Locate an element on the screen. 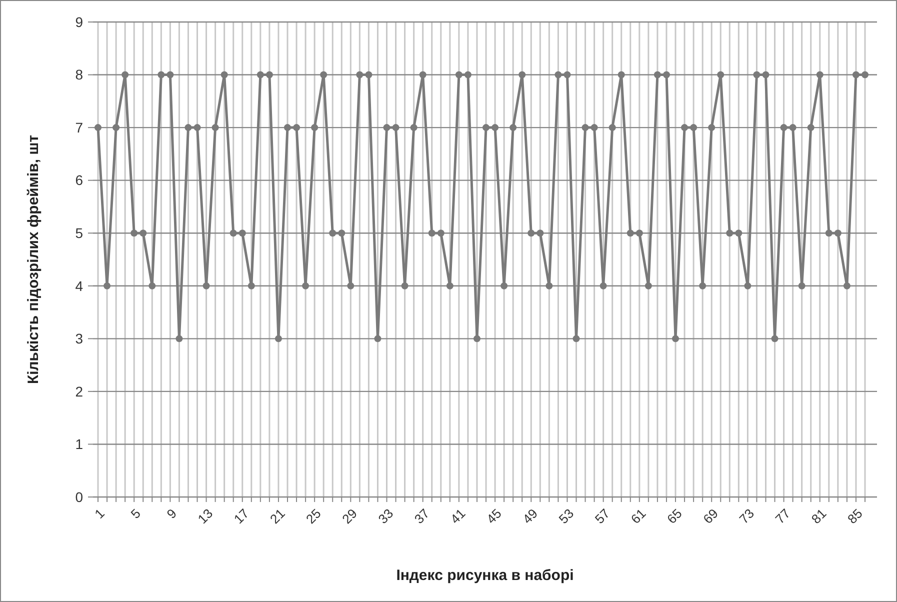  x-tick-label: 45 is located at coordinates (494, 516).